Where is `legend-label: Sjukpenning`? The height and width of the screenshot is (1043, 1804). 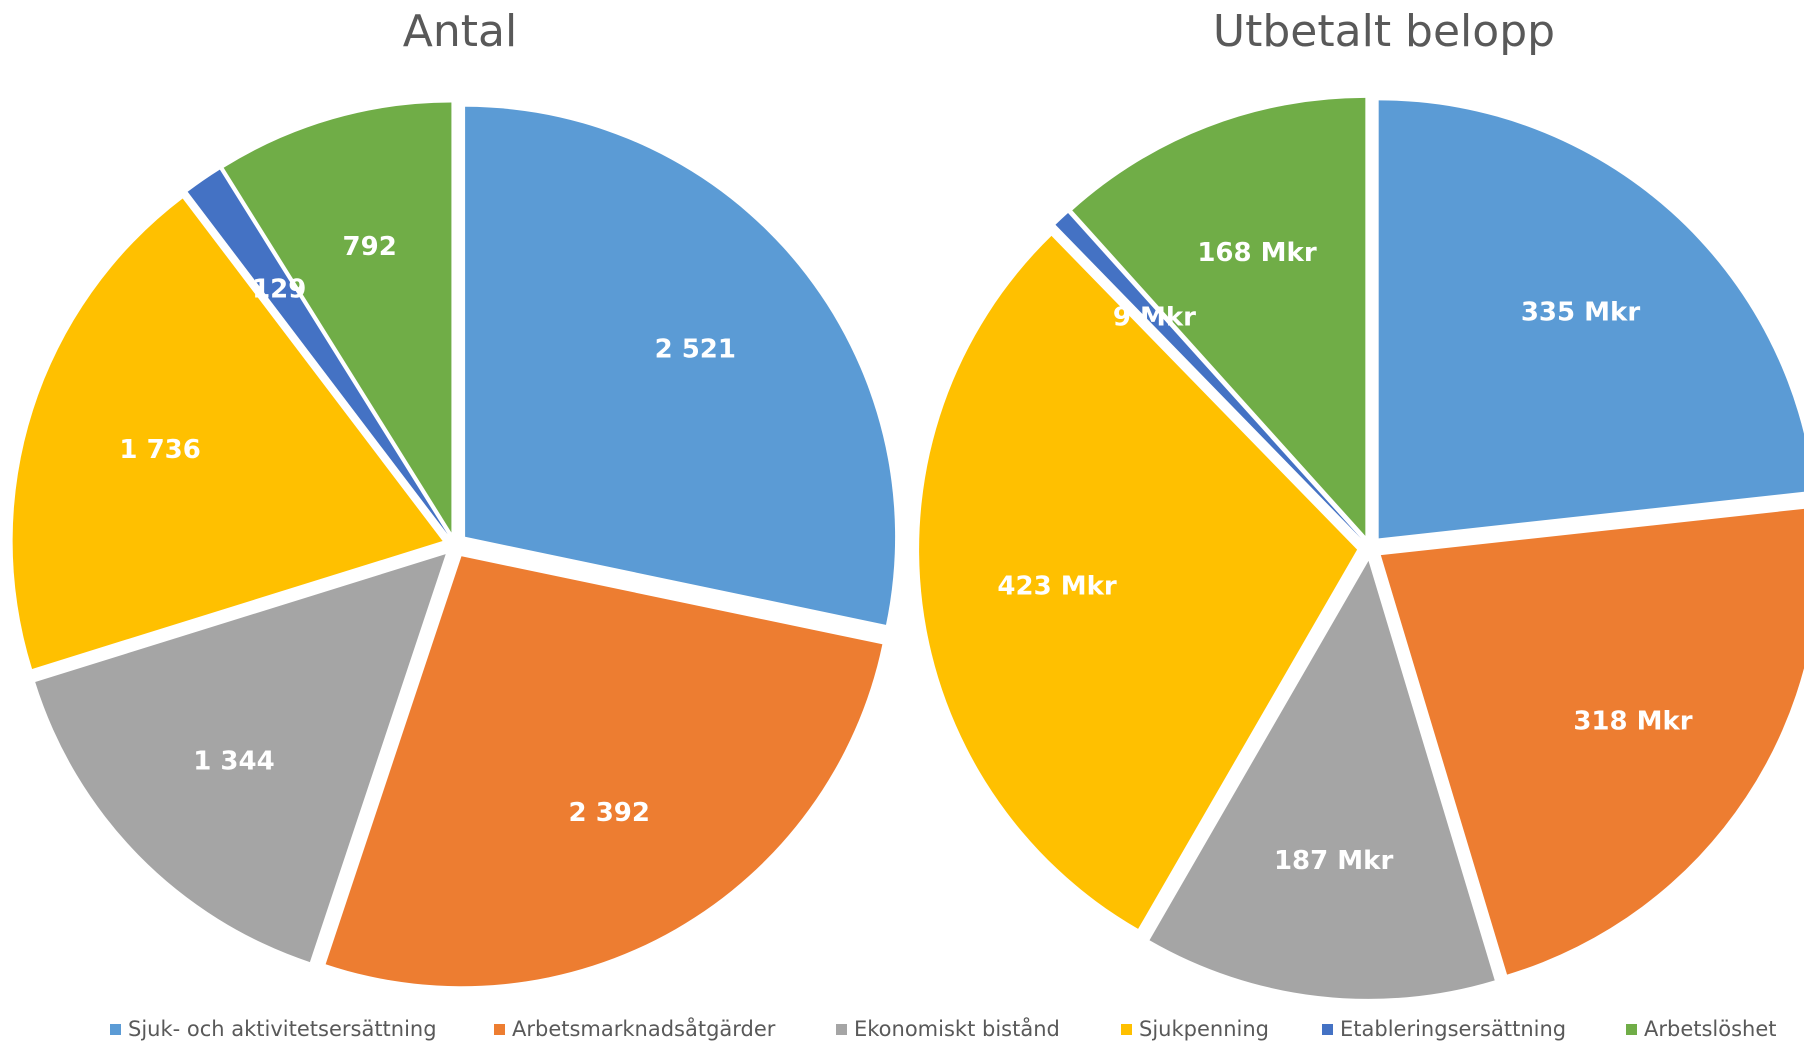 legend-label: Sjukpenning is located at coordinates (1204, 1029).